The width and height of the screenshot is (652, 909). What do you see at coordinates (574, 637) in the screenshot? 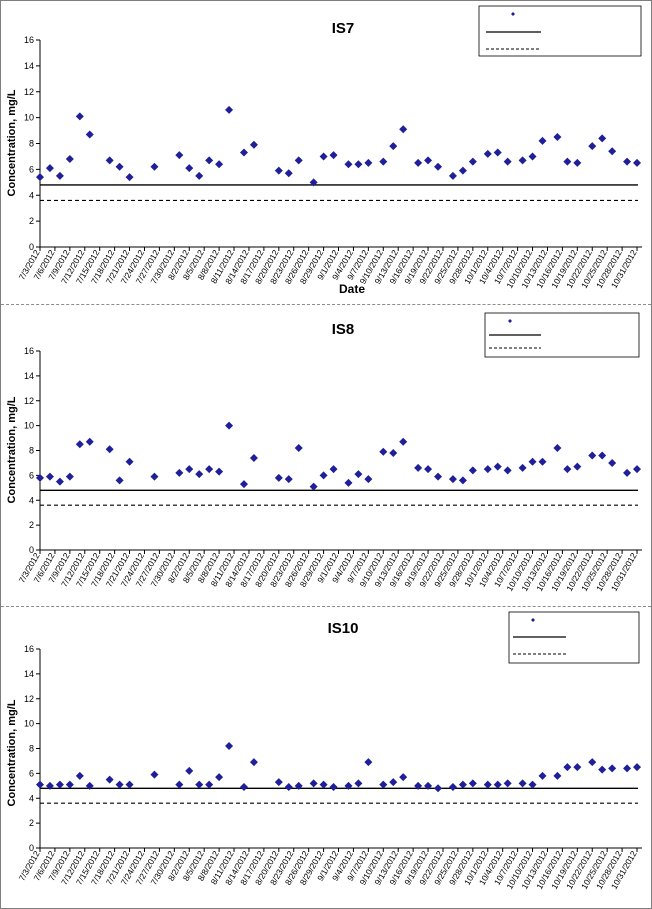
I see `chart-legend` at bounding box center [574, 637].